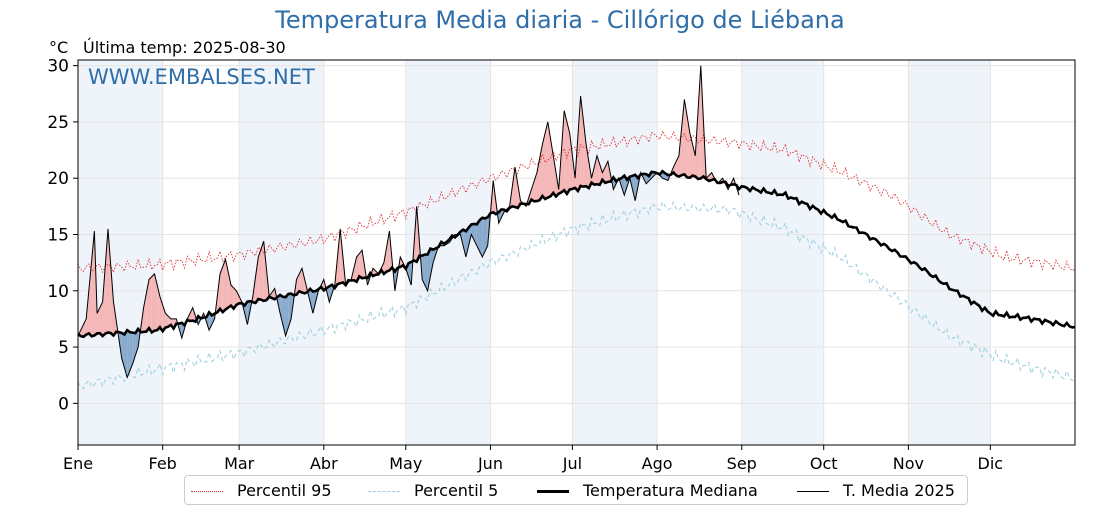  What do you see at coordinates (58, 292) in the screenshot?
I see `y-tick-label: 10` at bounding box center [58, 292].